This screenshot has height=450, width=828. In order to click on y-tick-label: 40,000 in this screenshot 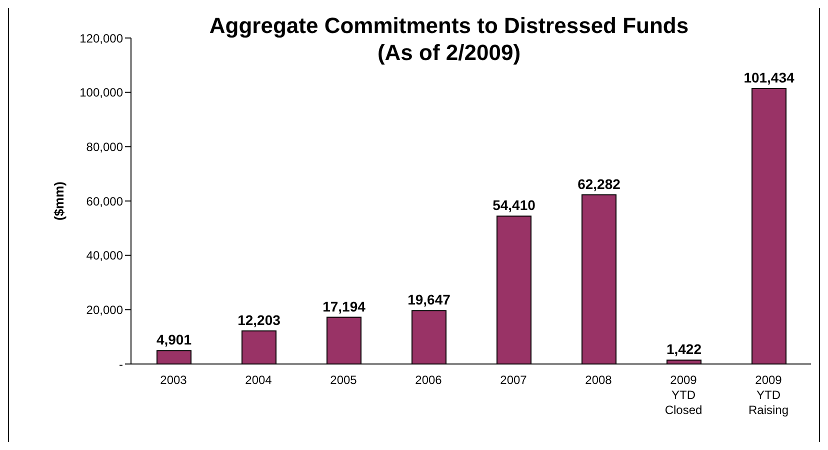, I will do `click(105, 255)`.